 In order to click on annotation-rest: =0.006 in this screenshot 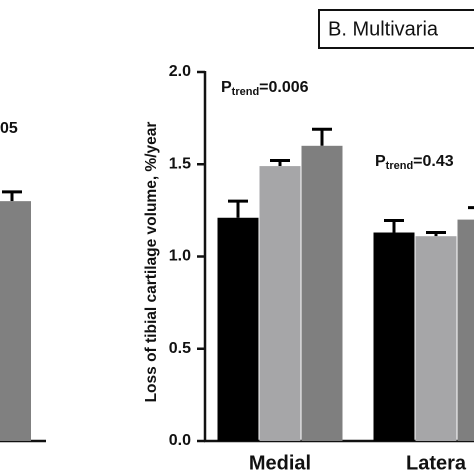, I will do `click(283, 87)`.